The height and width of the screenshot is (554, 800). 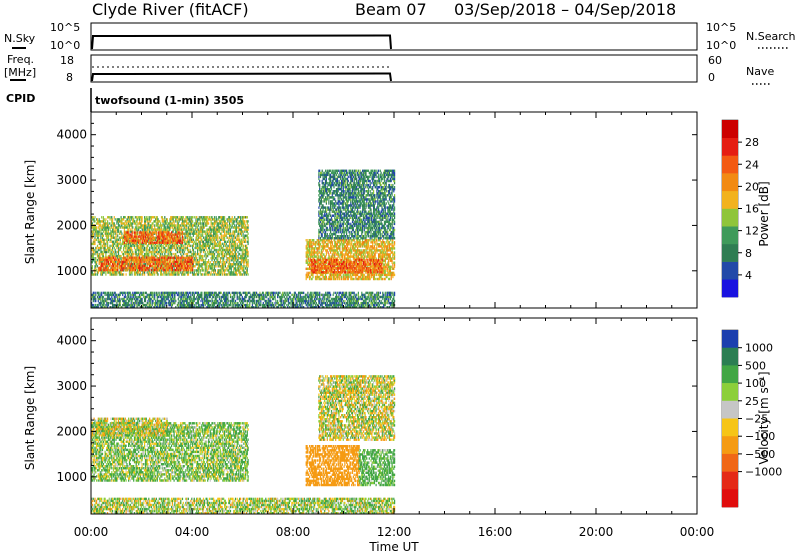 I want to click on nsearch-tick-bottom: 10^0, so click(x=721, y=45).